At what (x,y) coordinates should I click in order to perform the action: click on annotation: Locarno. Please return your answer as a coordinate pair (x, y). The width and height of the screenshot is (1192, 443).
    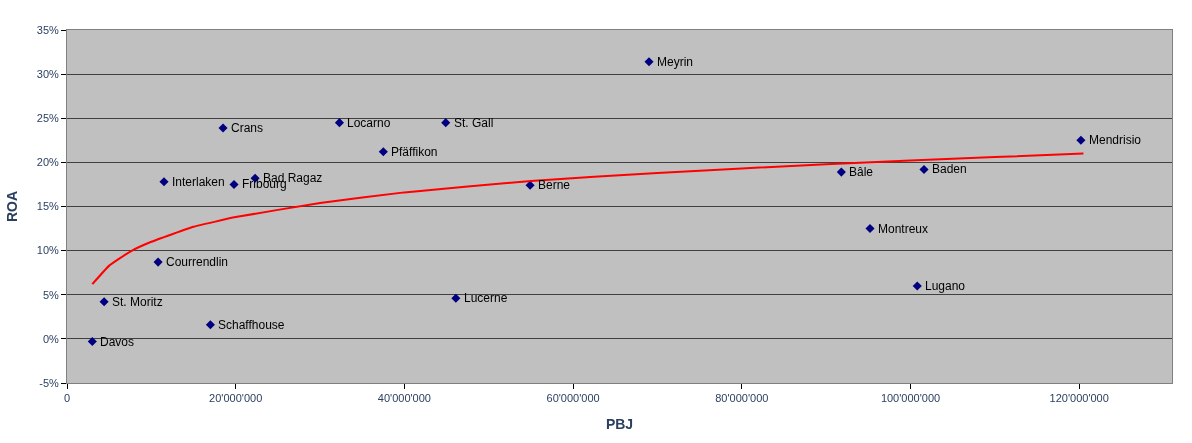
    Looking at the image, I should click on (369, 123).